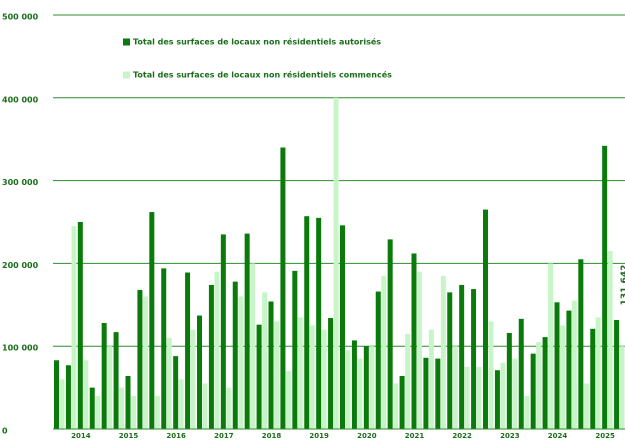  I want to click on x-tick-label: 2018, so click(272, 435).